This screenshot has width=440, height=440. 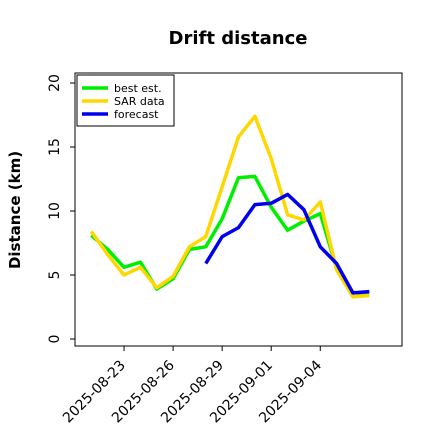 What do you see at coordinates (287, 243) in the screenshot?
I see `series-line-forecast` at bounding box center [287, 243].